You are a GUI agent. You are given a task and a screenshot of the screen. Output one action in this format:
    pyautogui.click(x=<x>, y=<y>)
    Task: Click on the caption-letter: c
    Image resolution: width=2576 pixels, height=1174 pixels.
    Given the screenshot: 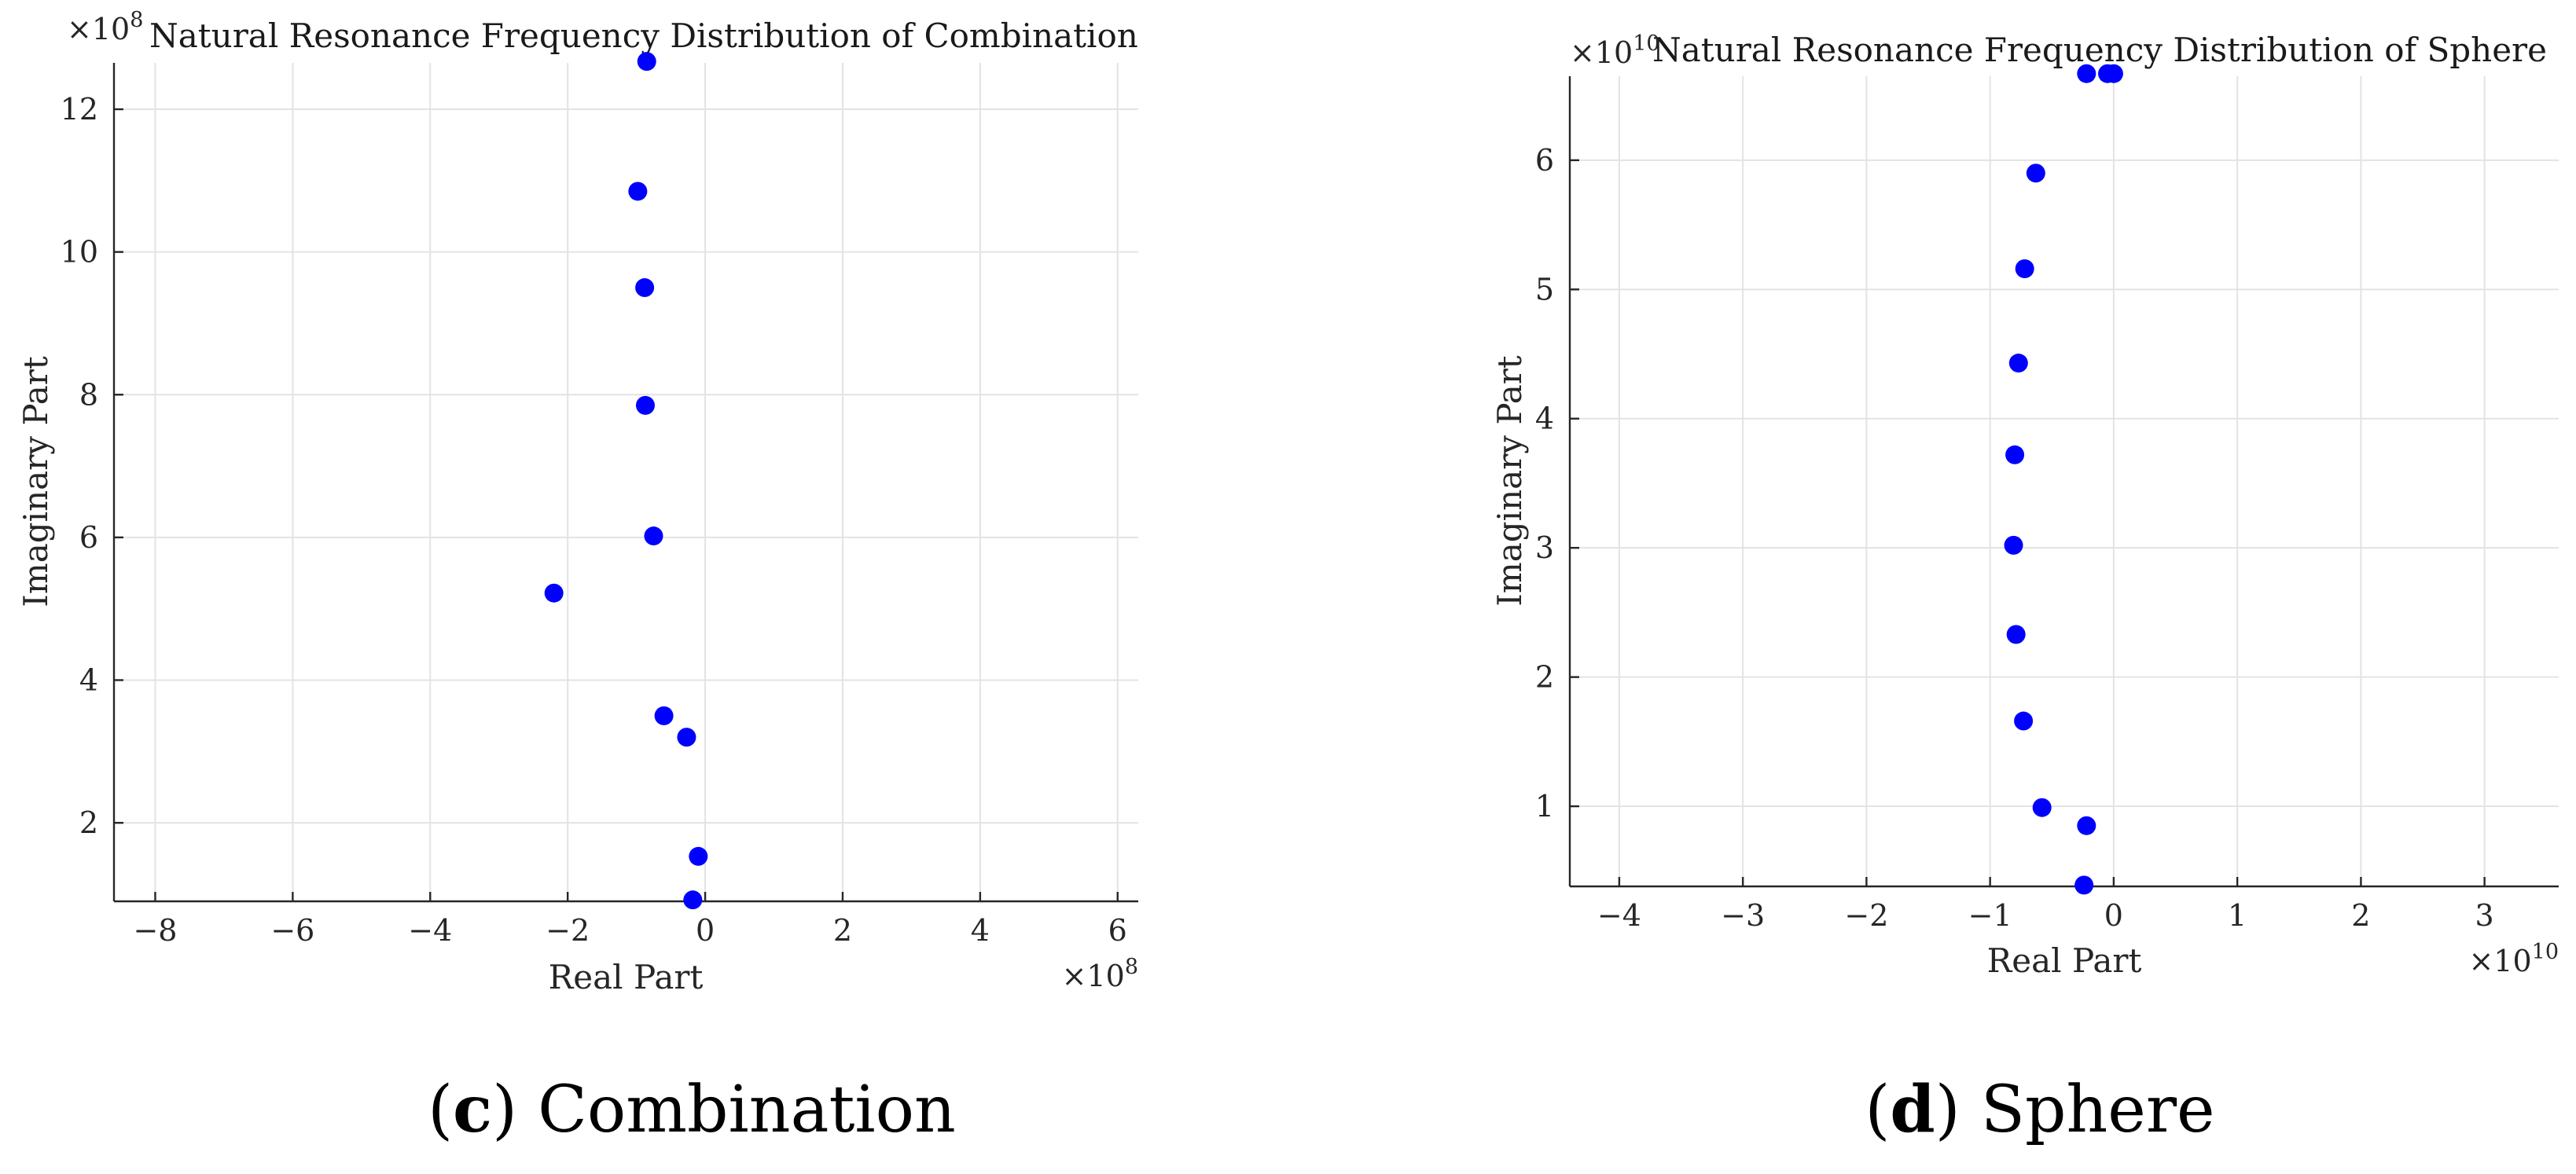 What is the action you would take?
    pyautogui.click(x=472, y=1109)
    